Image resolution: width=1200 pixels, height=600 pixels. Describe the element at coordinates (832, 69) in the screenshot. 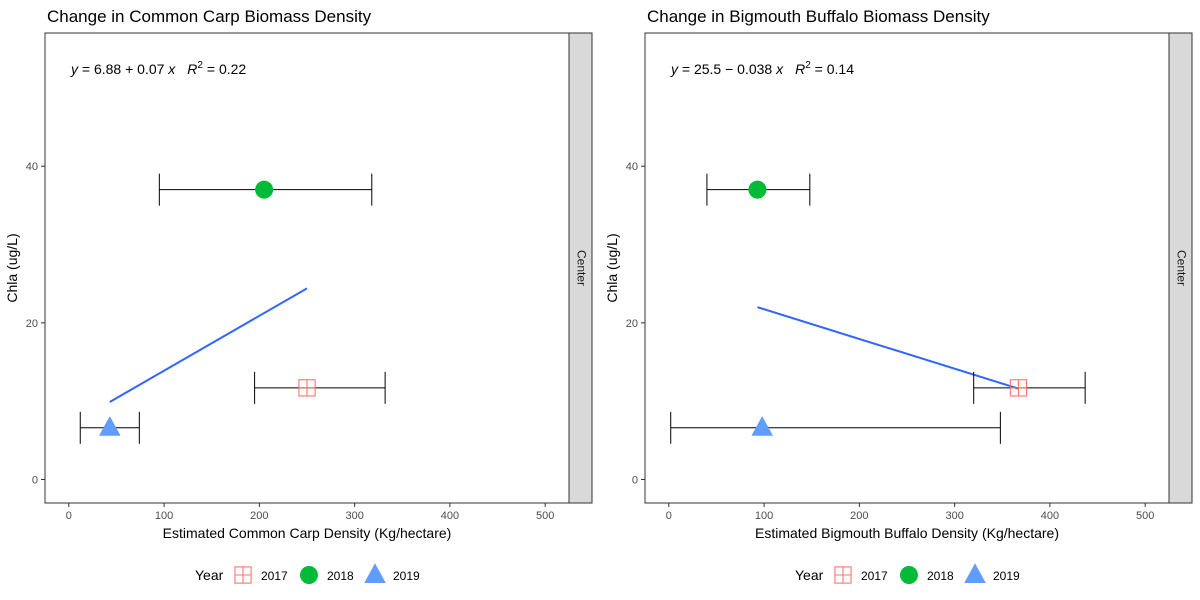

I see `eq-r2-value: = 0.14` at that location.